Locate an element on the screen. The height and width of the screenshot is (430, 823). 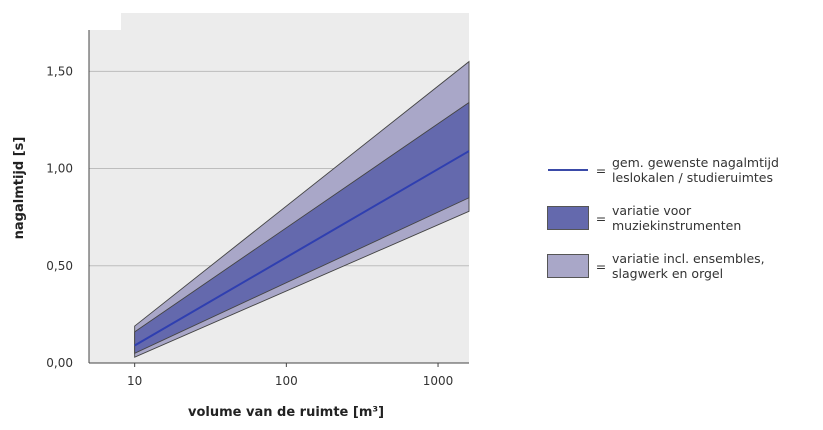
legend-label: variatie voor muziekinstrumenten is located at coordinates (713, 218).